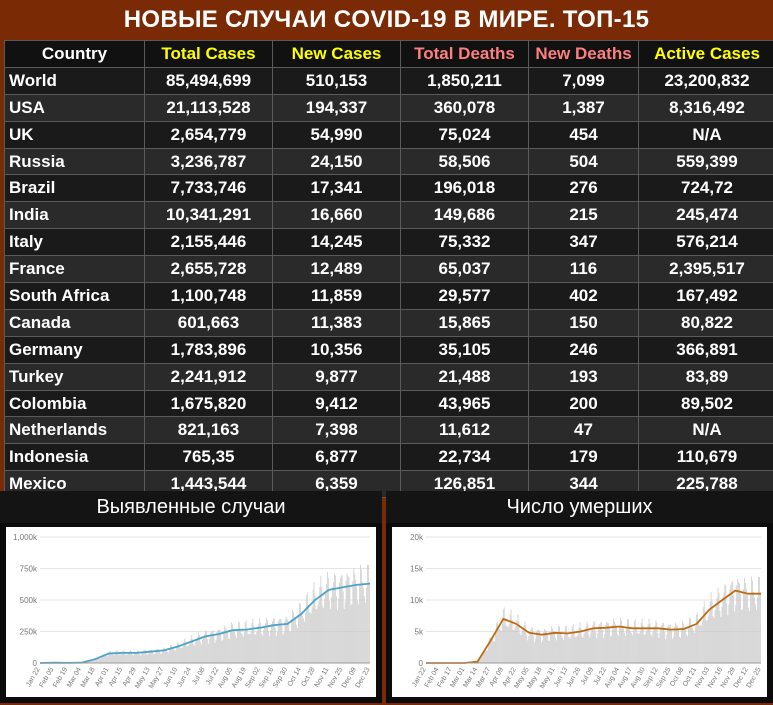  I want to click on y-tick-label: 750k, so click(29, 569).